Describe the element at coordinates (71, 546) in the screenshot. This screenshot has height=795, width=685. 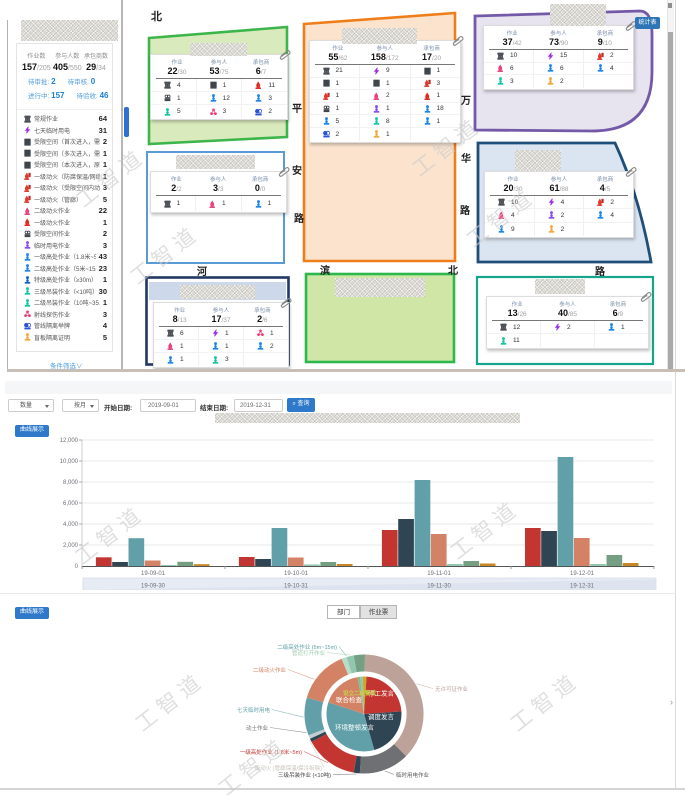
I see `svg-text: 2,000` at that location.